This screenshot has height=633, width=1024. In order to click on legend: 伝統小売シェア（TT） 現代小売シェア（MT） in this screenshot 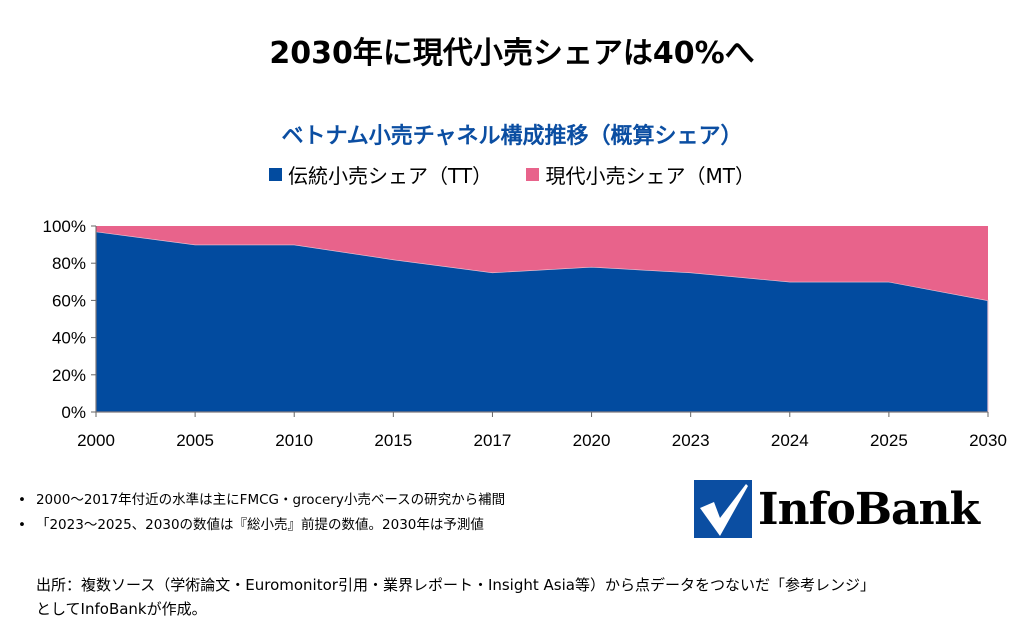, I will do `click(512, 174)`.